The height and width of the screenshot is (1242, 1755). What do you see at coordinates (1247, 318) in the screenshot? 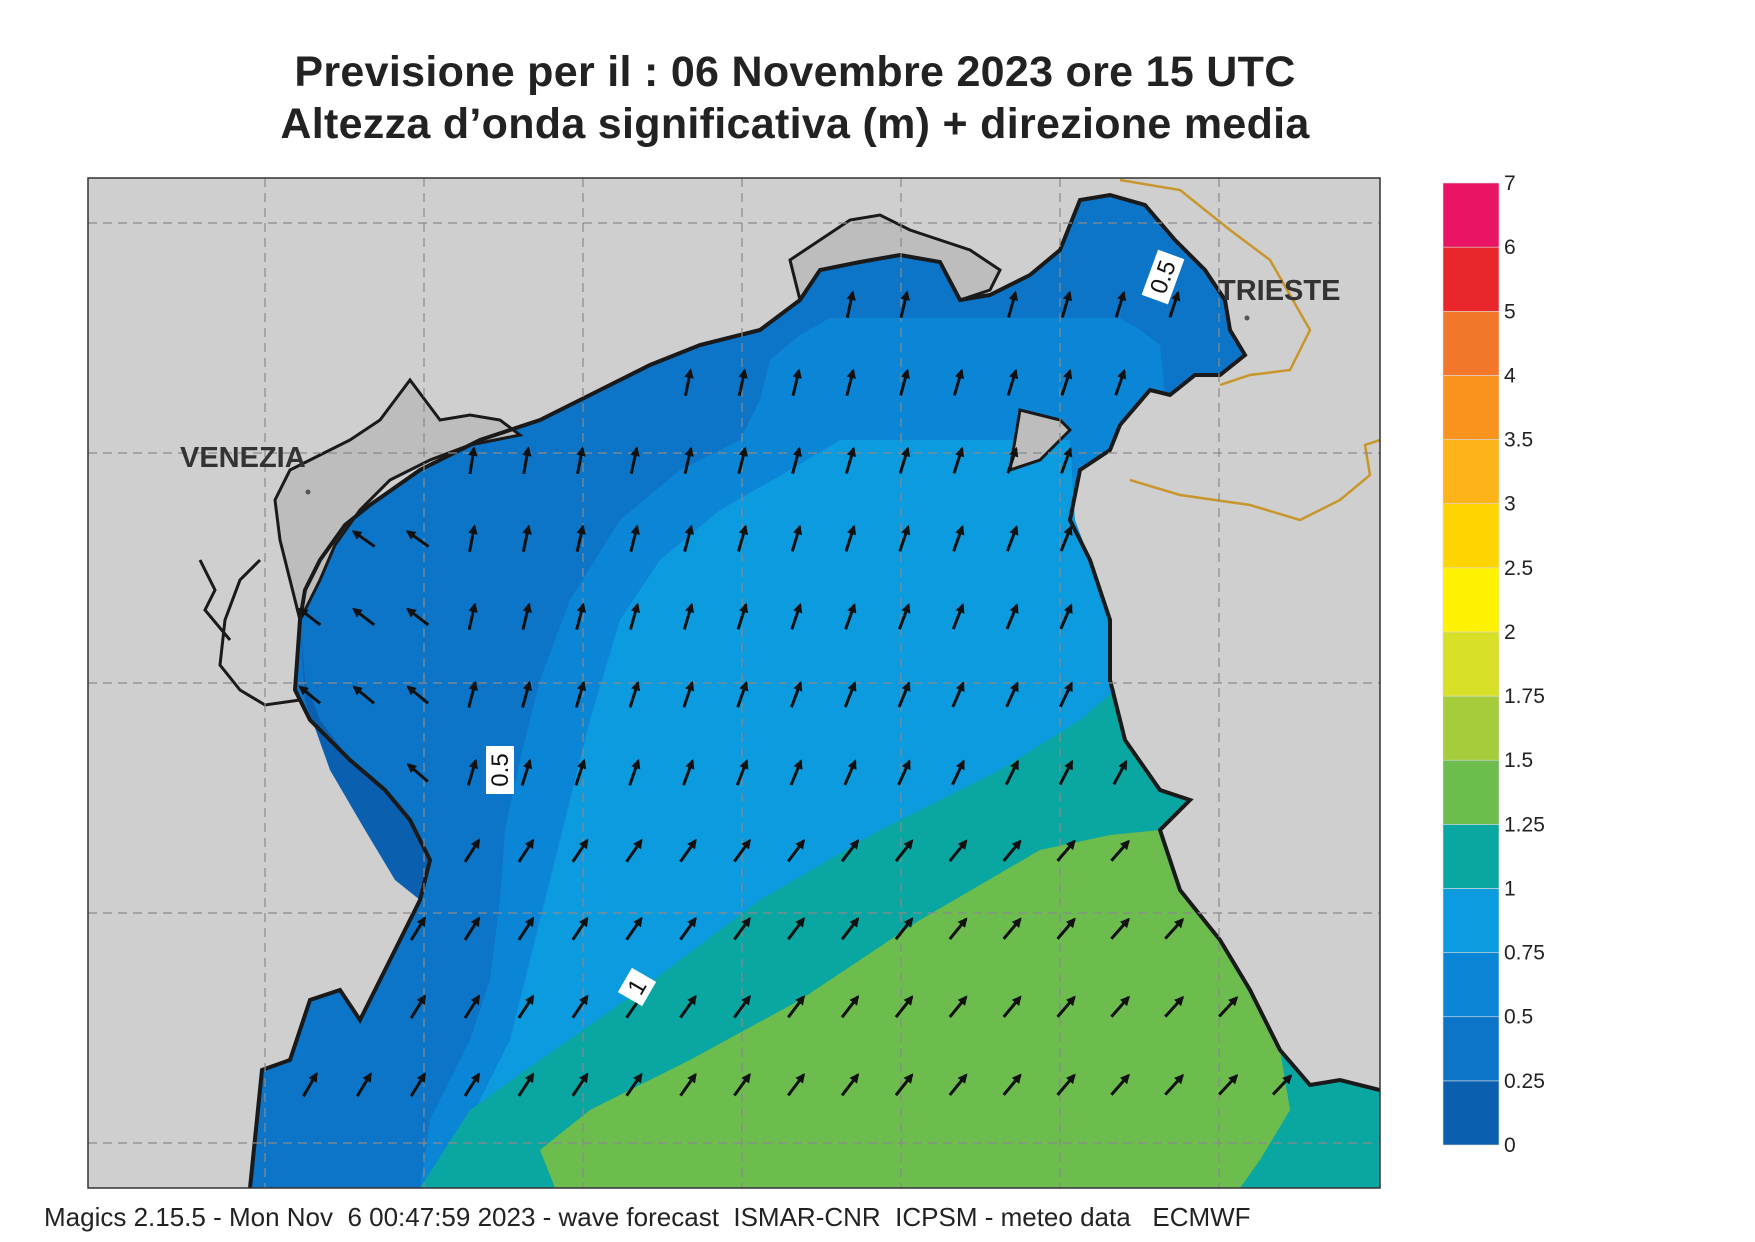
I see `trieste-marker` at bounding box center [1247, 318].